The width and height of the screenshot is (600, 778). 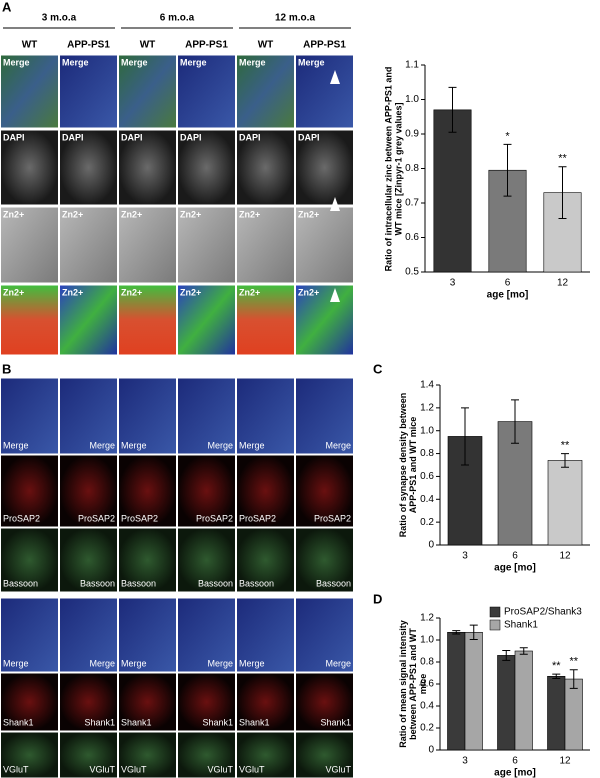 What do you see at coordinates (562, 159) in the screenshot?
I see `significance: **` at bounding box center [562, 159].